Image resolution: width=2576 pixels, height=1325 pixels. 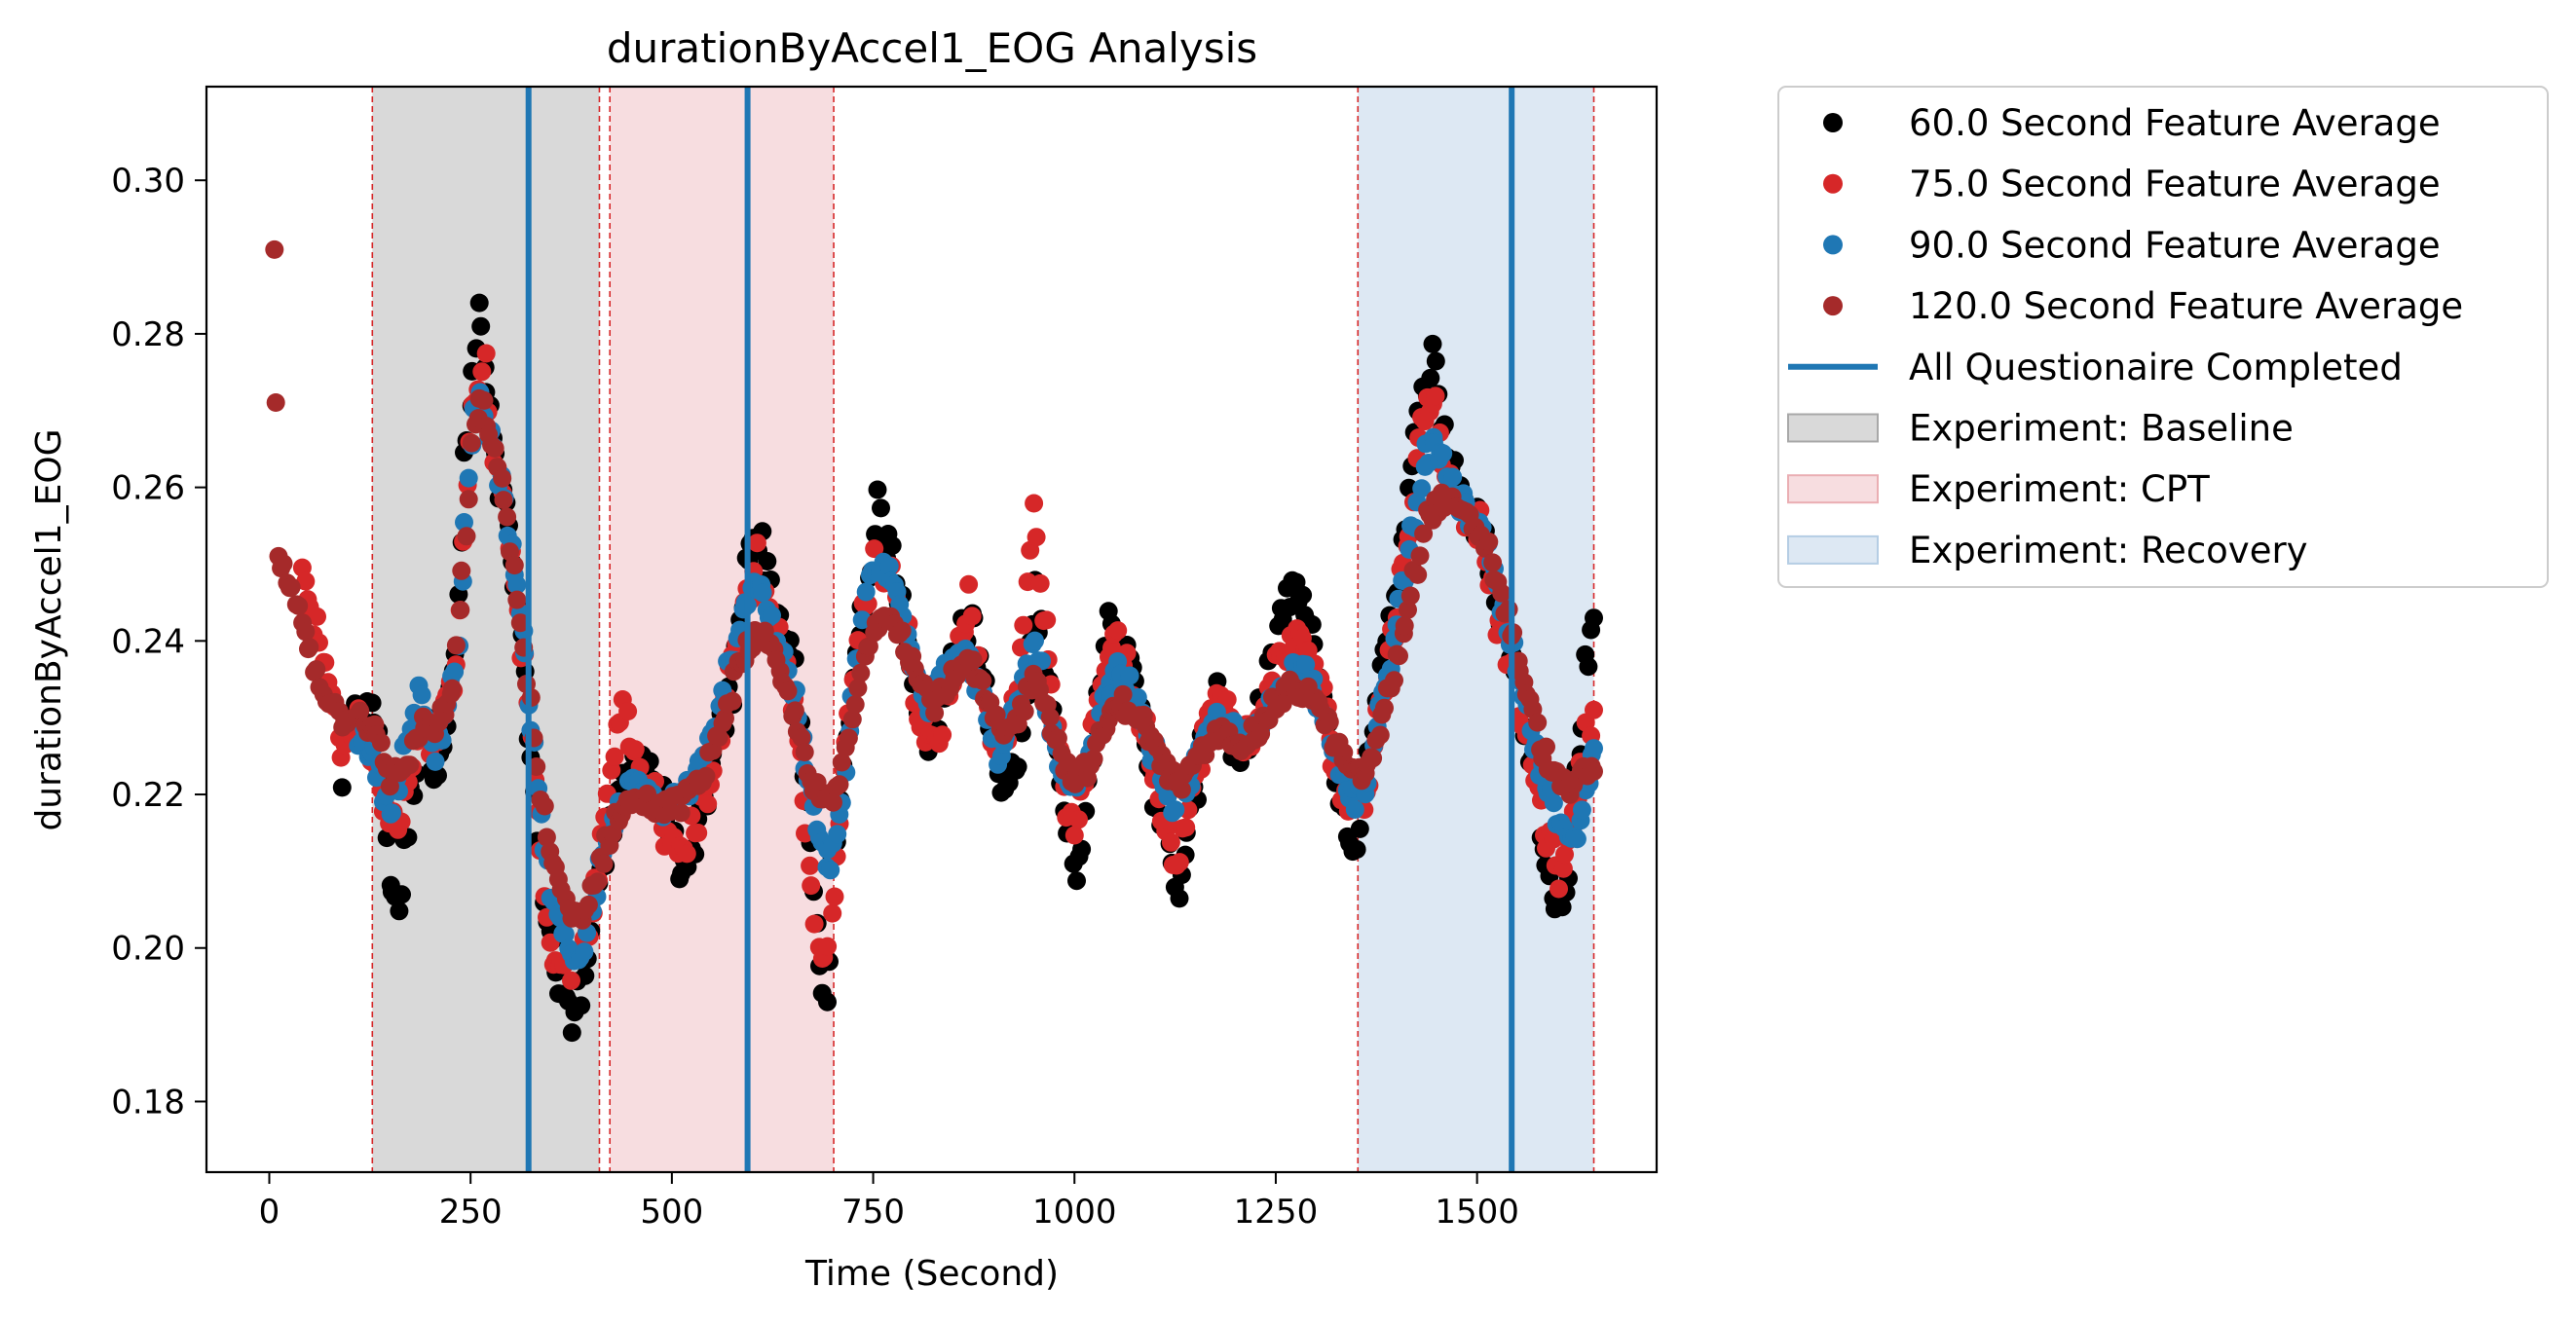 What do you see at coordinates (2108, 550) in the screenshot?
I see `legend-label: Experiment: Recovery` at bounding box center [2108, 550].